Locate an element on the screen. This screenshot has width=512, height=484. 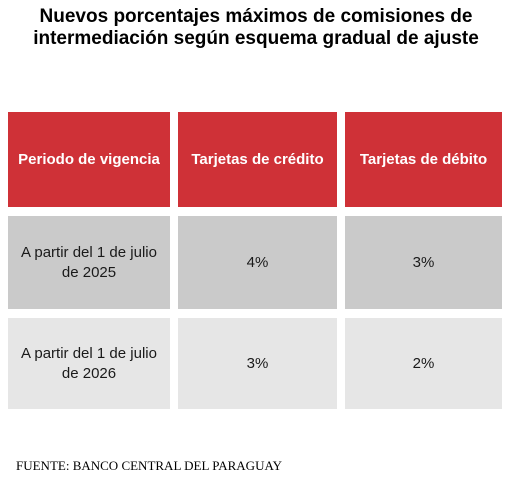
row-2-debito: 2% is located at coordinates (423, 363).